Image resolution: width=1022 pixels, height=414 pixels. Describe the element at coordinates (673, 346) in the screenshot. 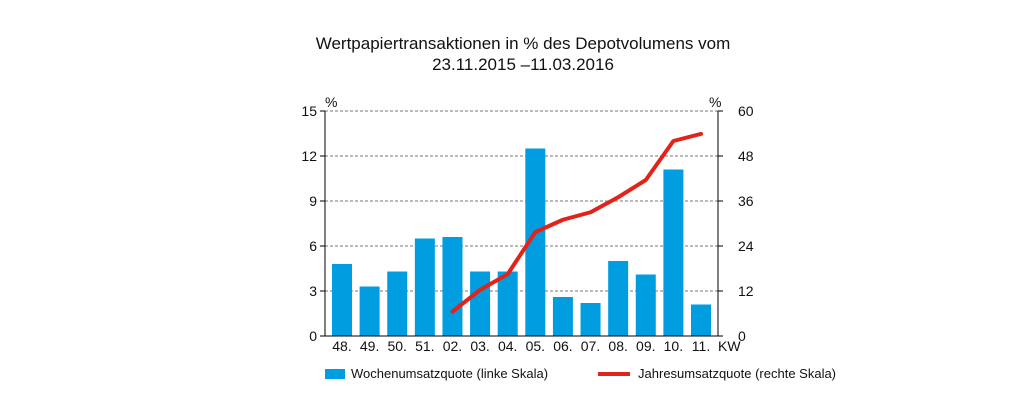

I see `x-tick-label: 10.` at that location.